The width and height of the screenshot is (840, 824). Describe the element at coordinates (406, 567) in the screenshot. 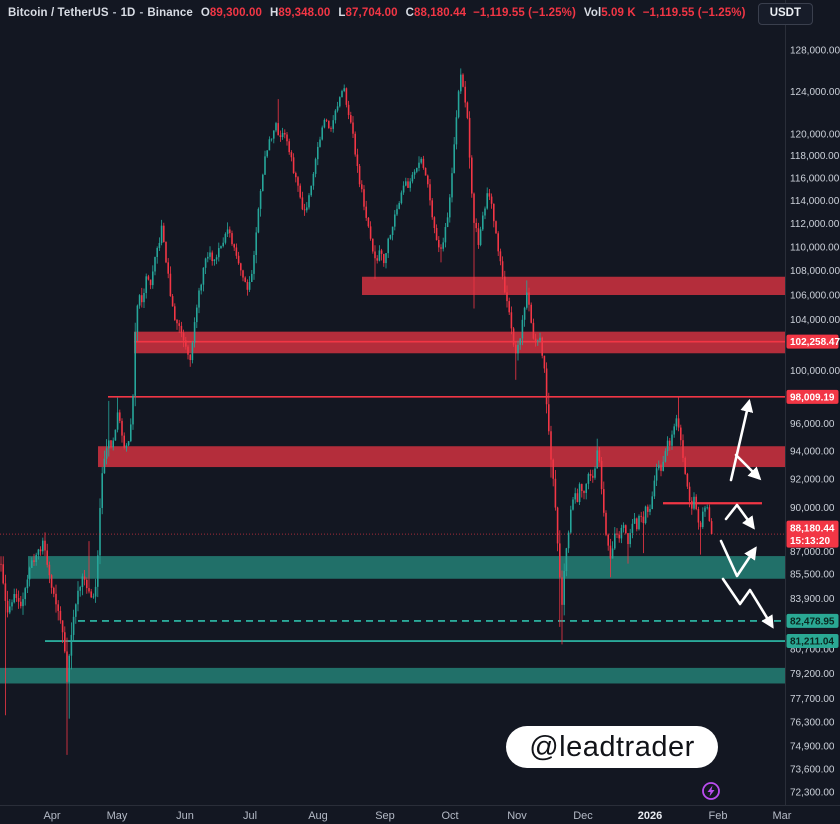

I see `demand-zone-86k` at that location.